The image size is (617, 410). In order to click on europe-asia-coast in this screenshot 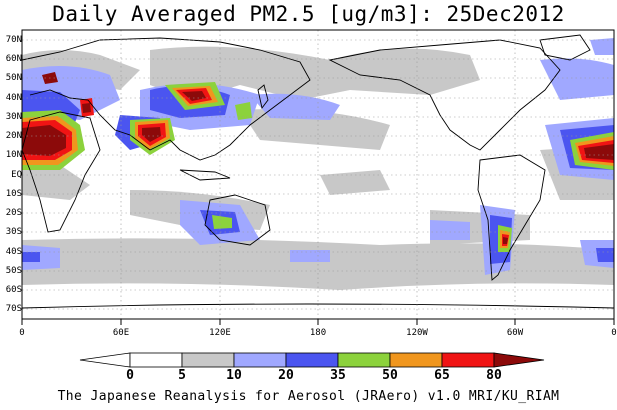, I will do `click(166, 99)`.